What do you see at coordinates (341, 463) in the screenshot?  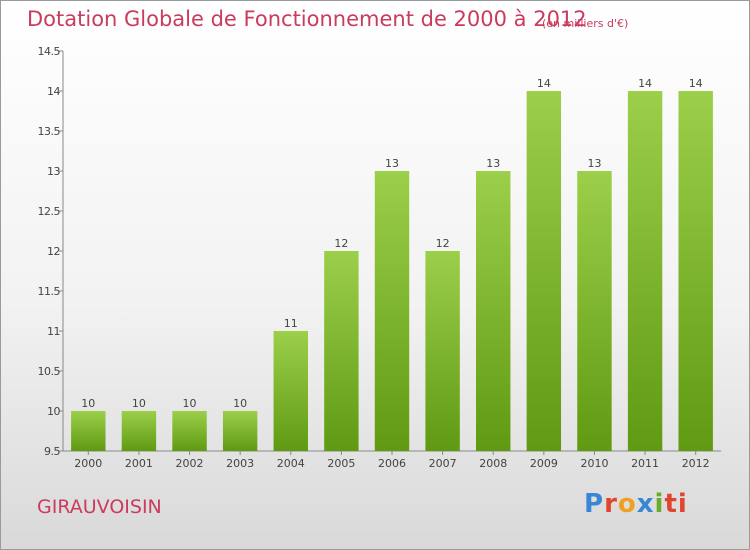 I see `x-tick-label: 2005` at bounding box center [341, 463].